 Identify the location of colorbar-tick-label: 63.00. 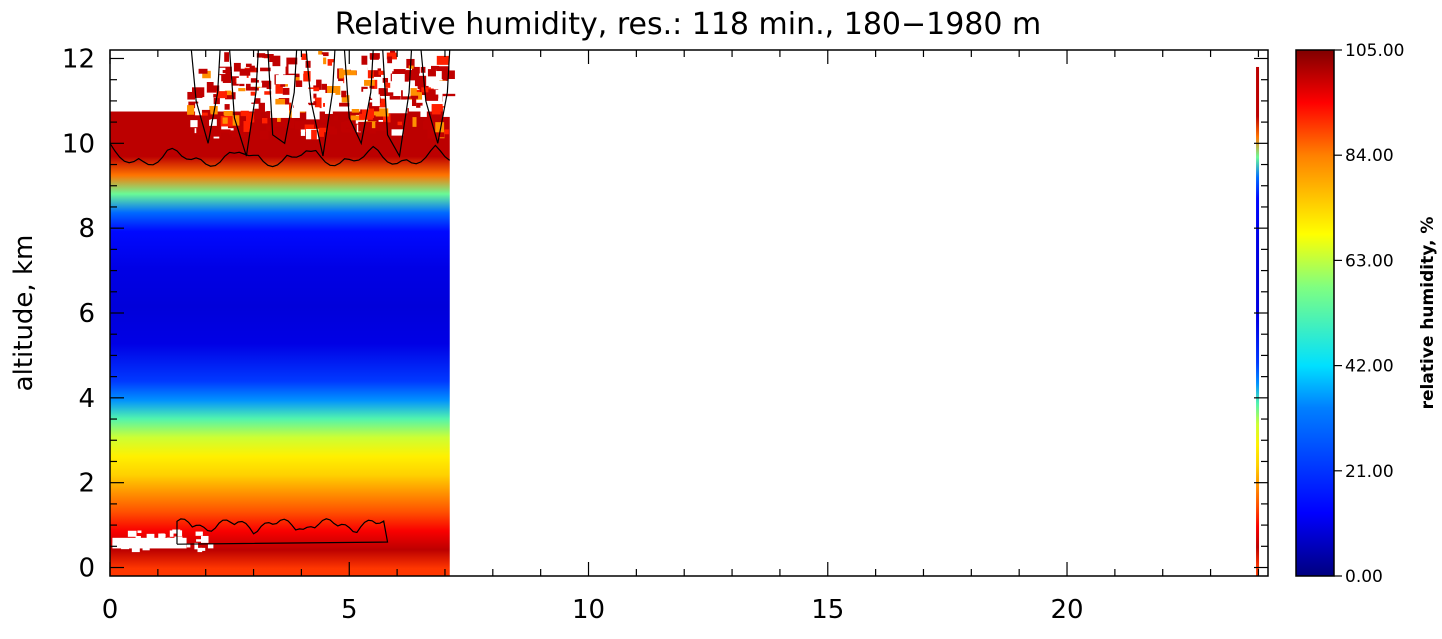
(1369, 261).